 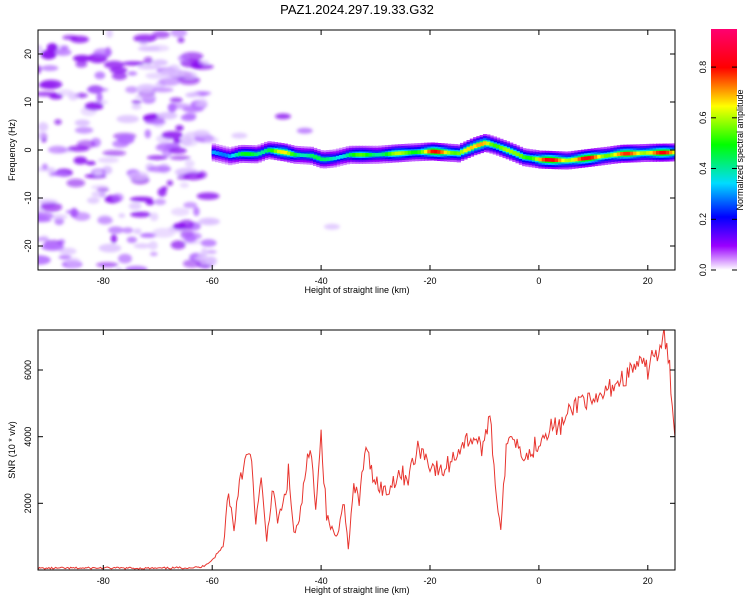 I want to click on x-tick-label: -80, so click(x=103, y=581).